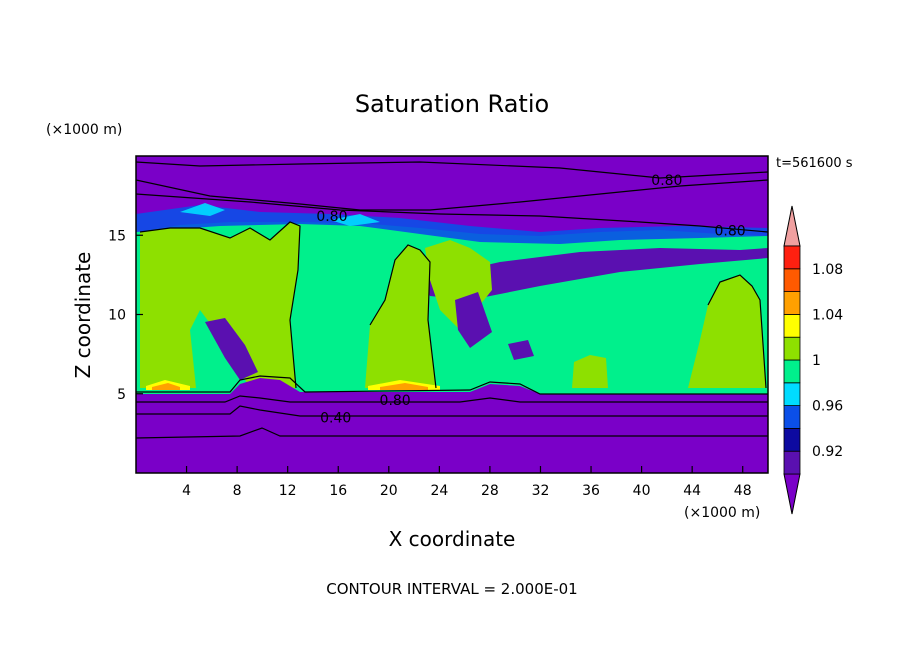  What do you see at coordinates (452, 224) in the screenshot?
I see `field-blue-streak-upper` at bounding box center [452, 224].